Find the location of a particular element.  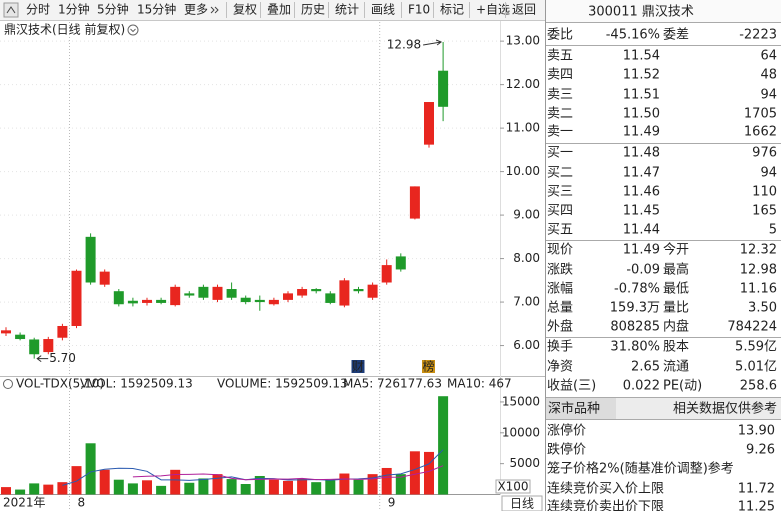

toolbar-button: 更多 is located at coordinates (196, 10).